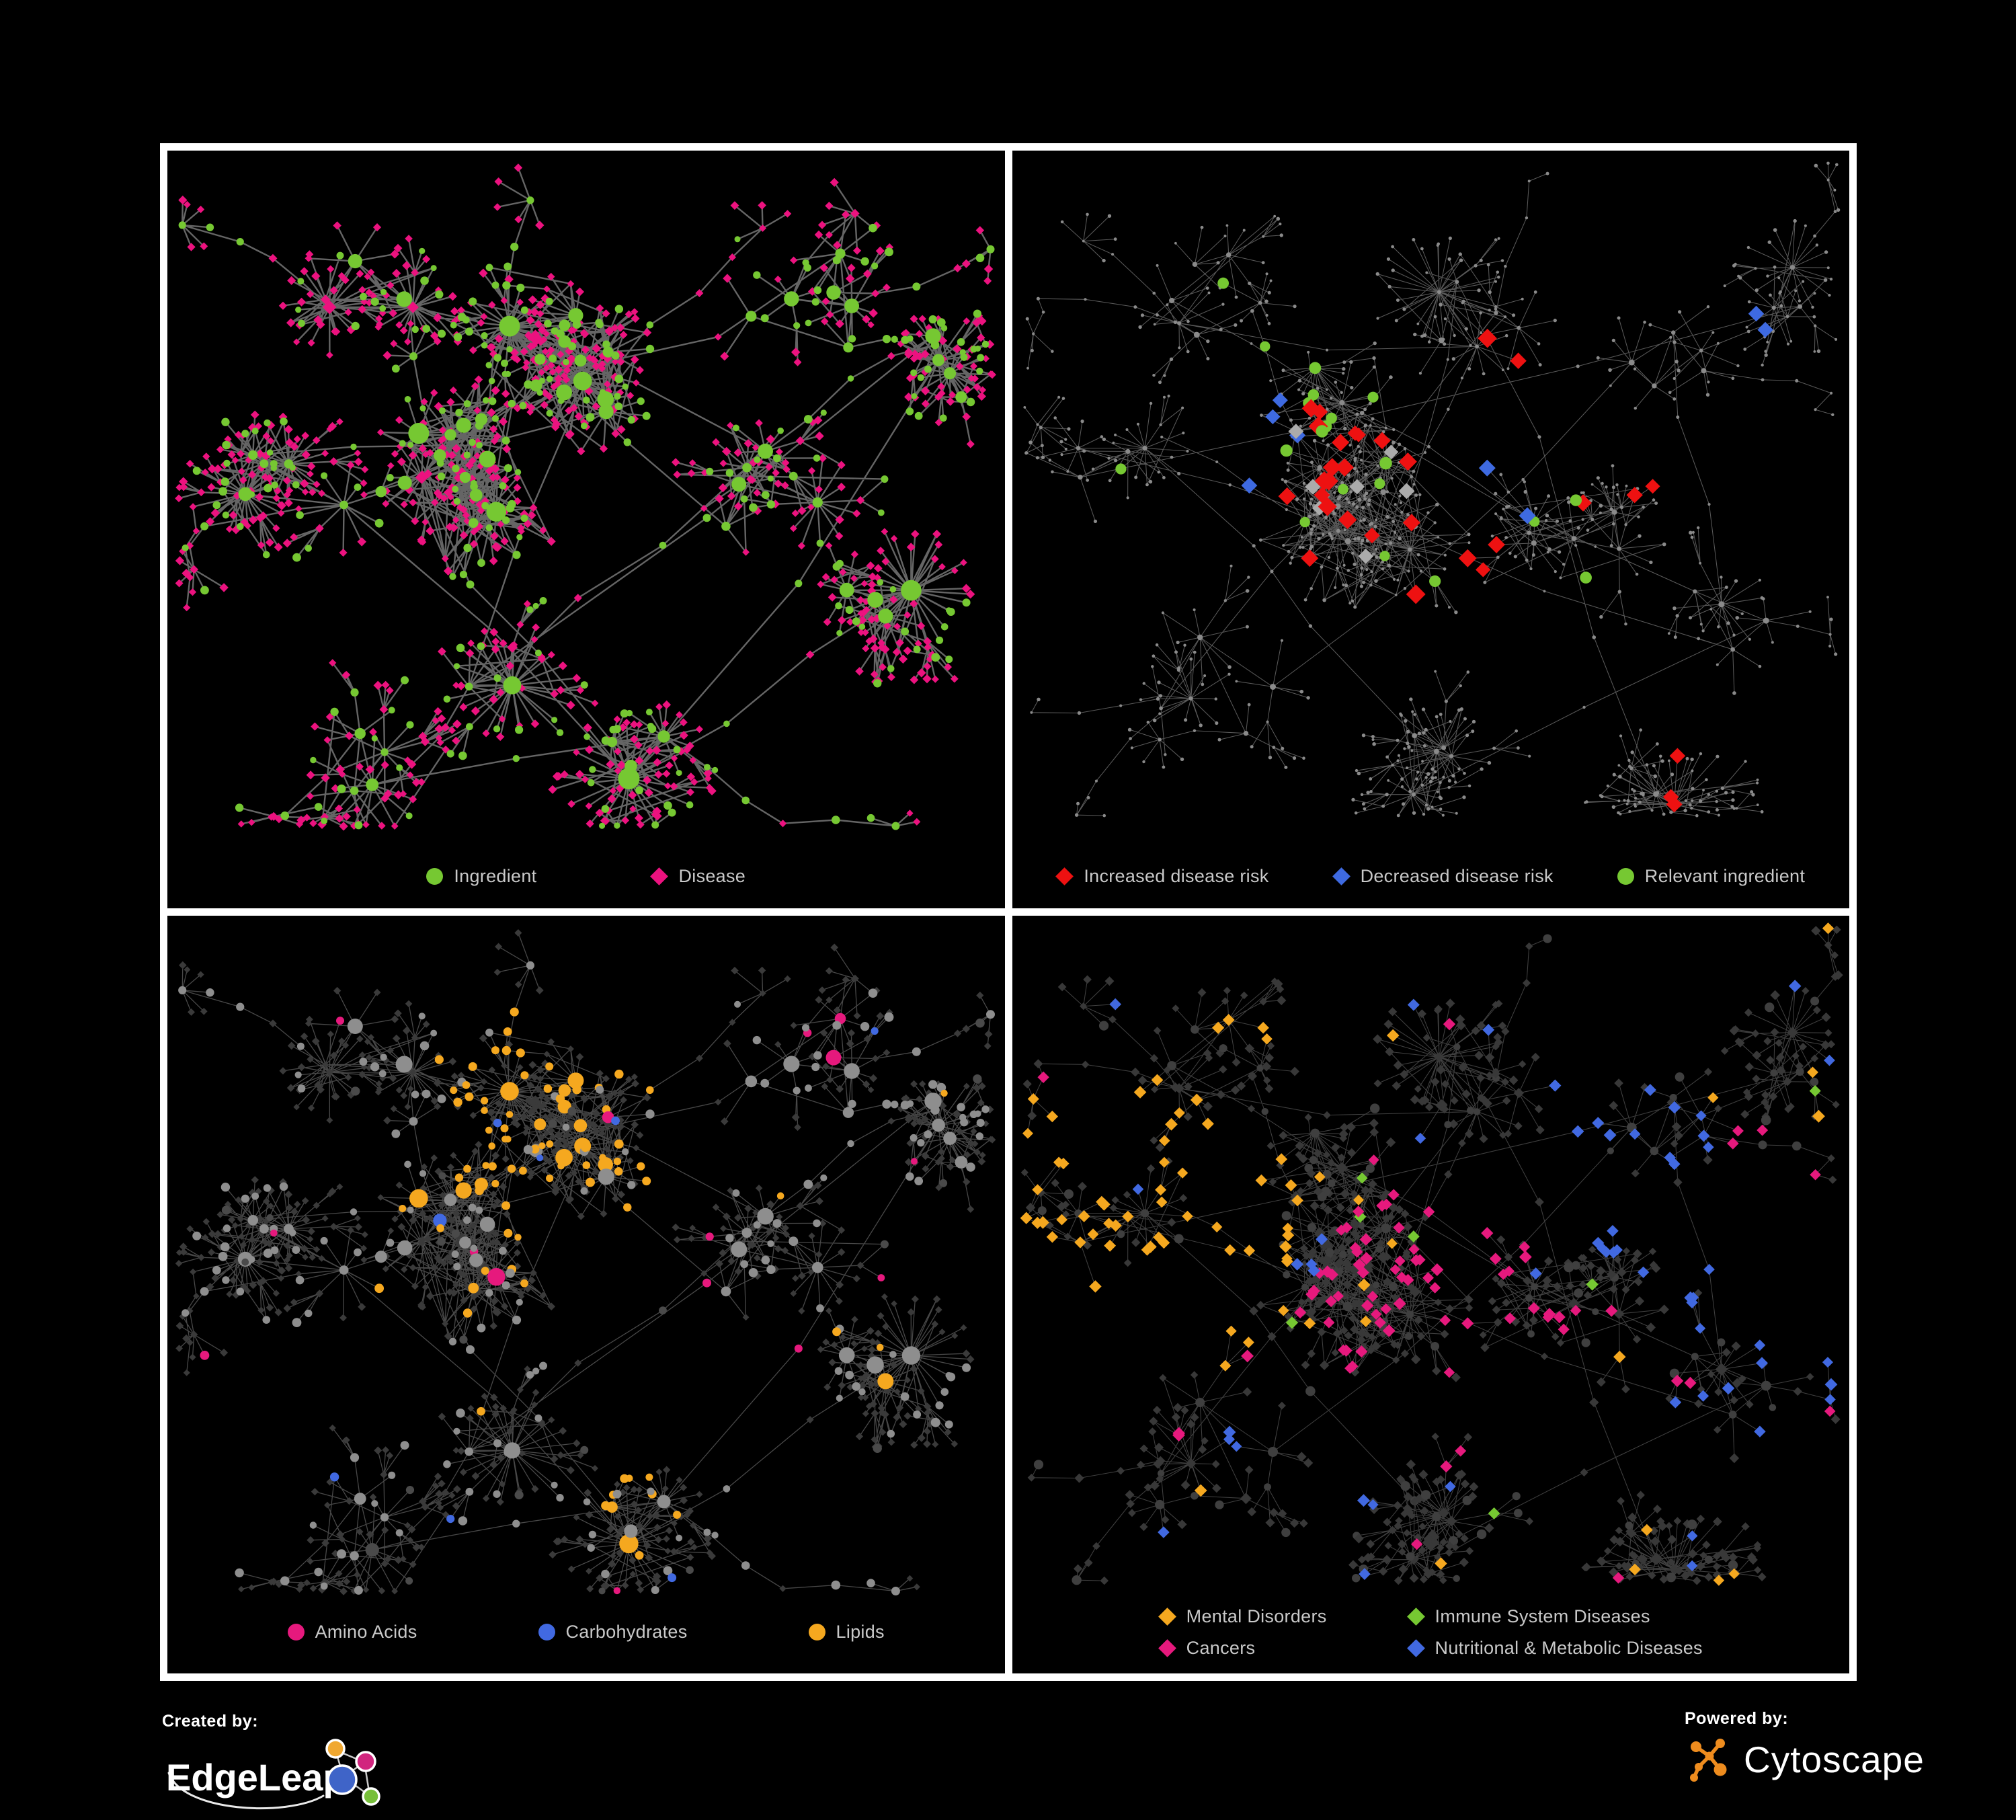 This screenshot has width=2016, height=1820. What do you see at coordinates (1457, 876) in the screenshot?
I see `legend-label: Decreased disease risk` at bounding box center [1457, 876].